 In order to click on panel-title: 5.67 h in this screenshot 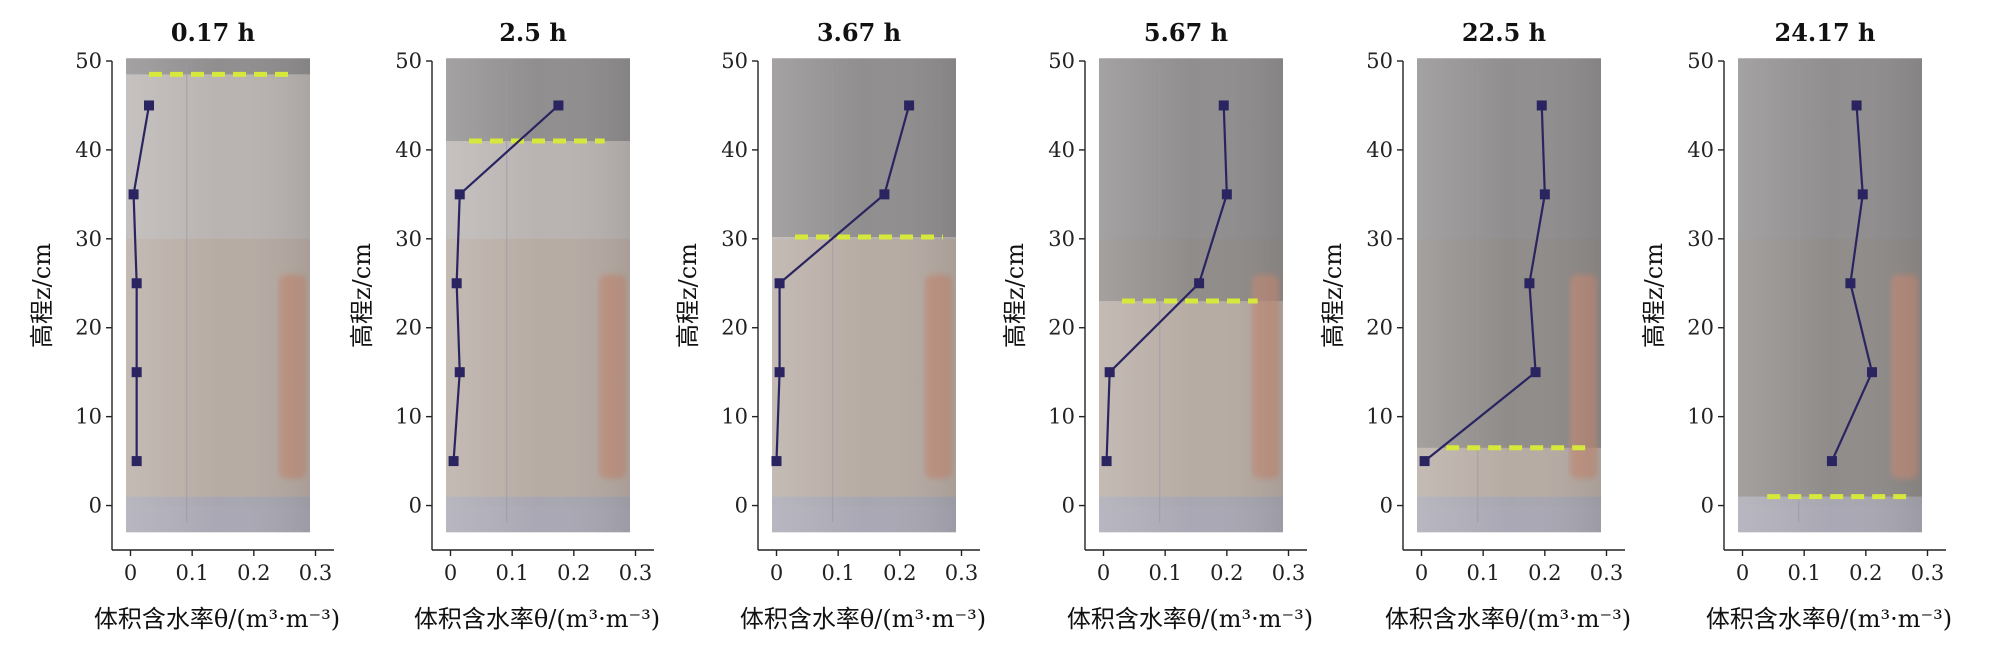, I will do `click(1186, 32)`.